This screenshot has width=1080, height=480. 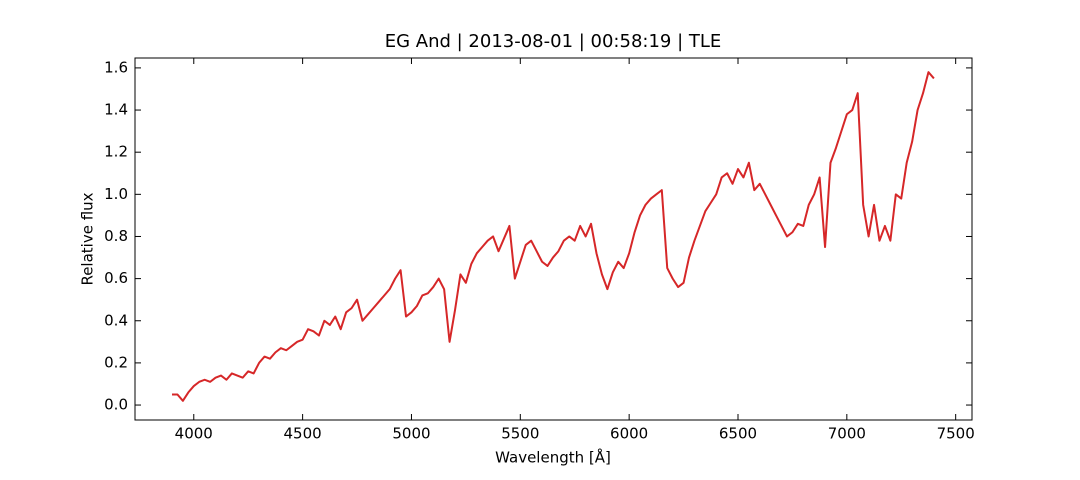 I want to click on x-tick-label: 5500, so click(x=520, y=434).